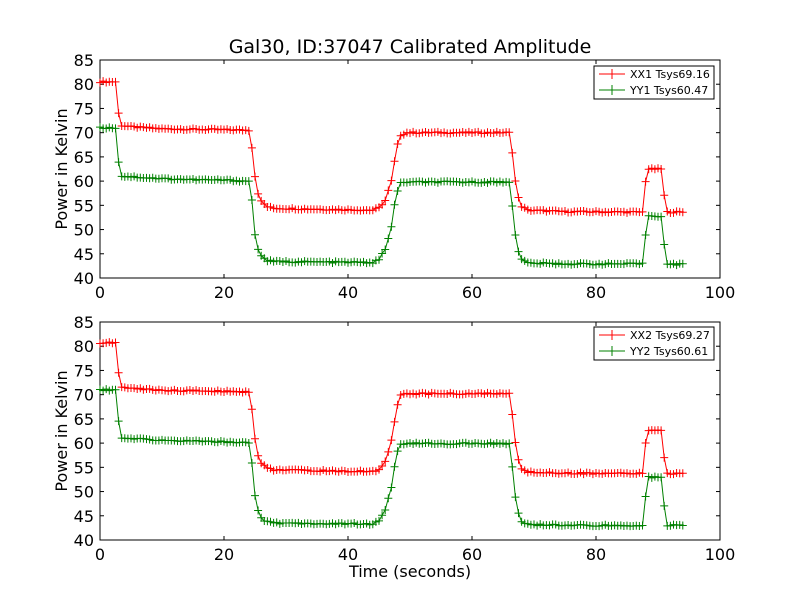 This screenshot has height=600, width=800. What do you see at coordinates (100, 292) in the screenshot?
I see `x-tick-label: 0` at bounding box center [100, 292].